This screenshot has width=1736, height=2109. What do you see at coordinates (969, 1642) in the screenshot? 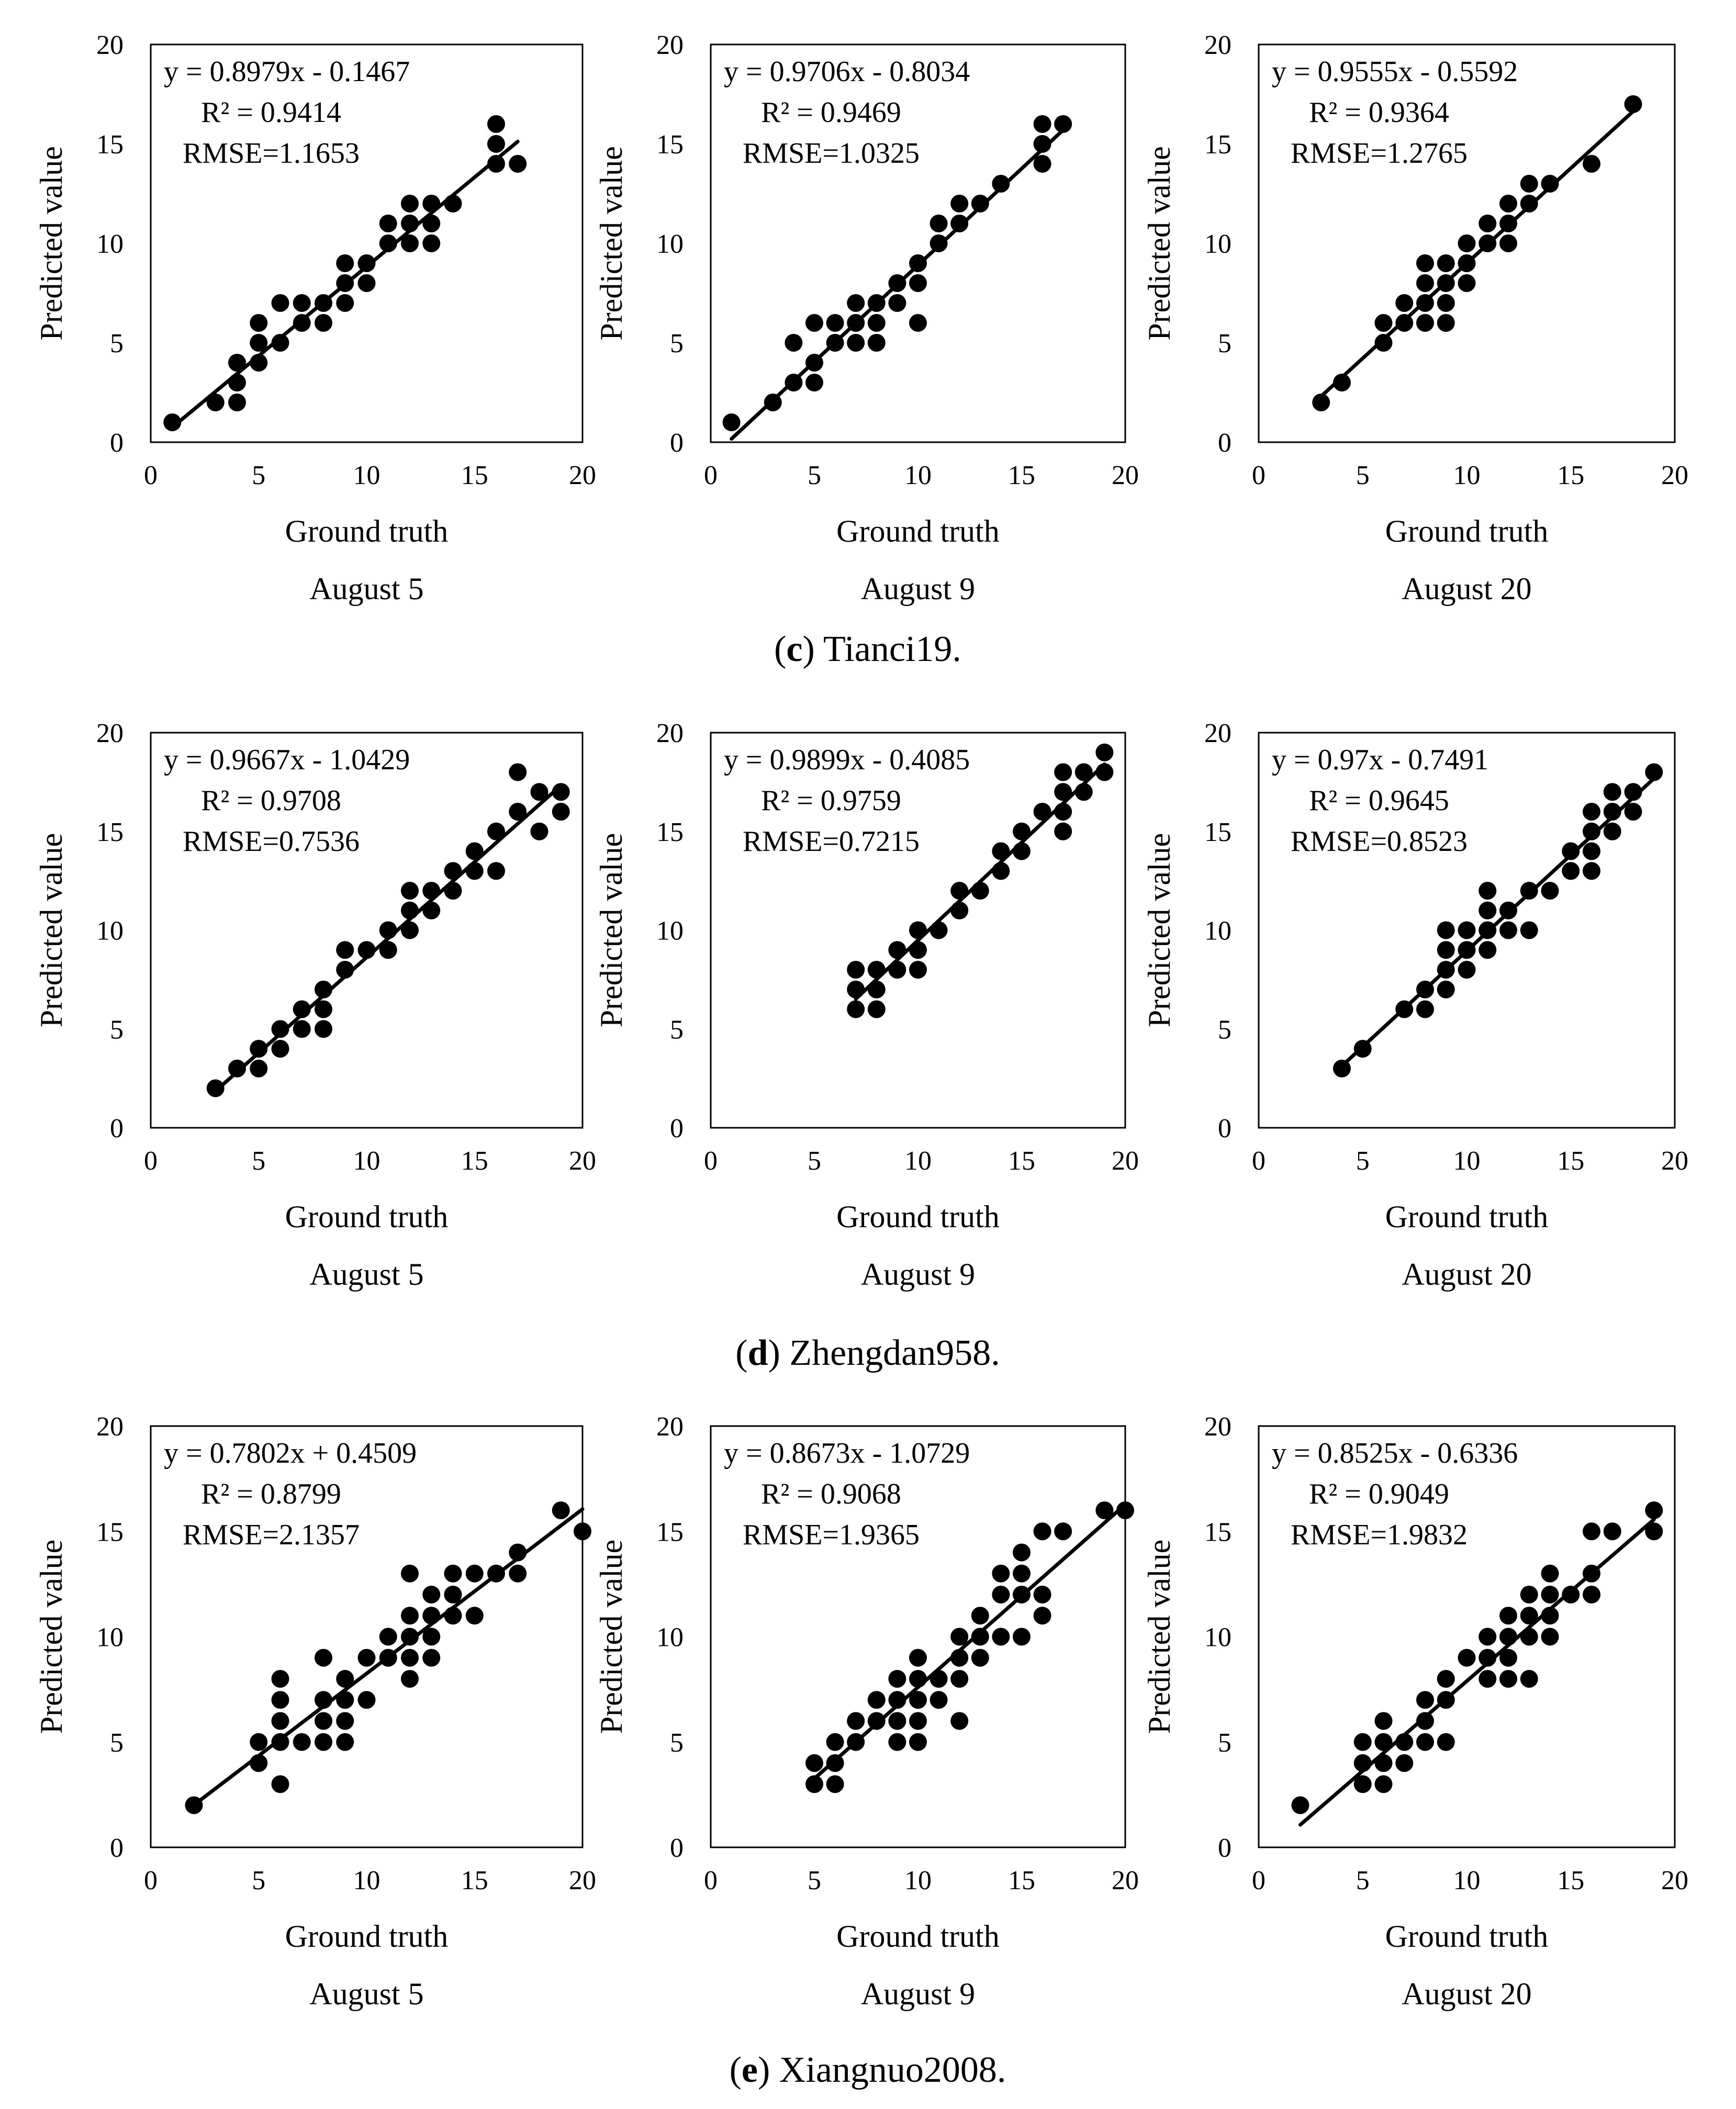
I see `regression-line` at bounding box center [969, 1642].